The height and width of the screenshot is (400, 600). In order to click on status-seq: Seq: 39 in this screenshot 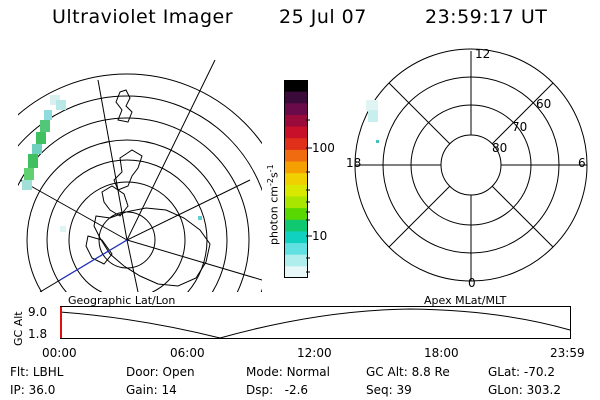, I will do `click(389, 390)`.